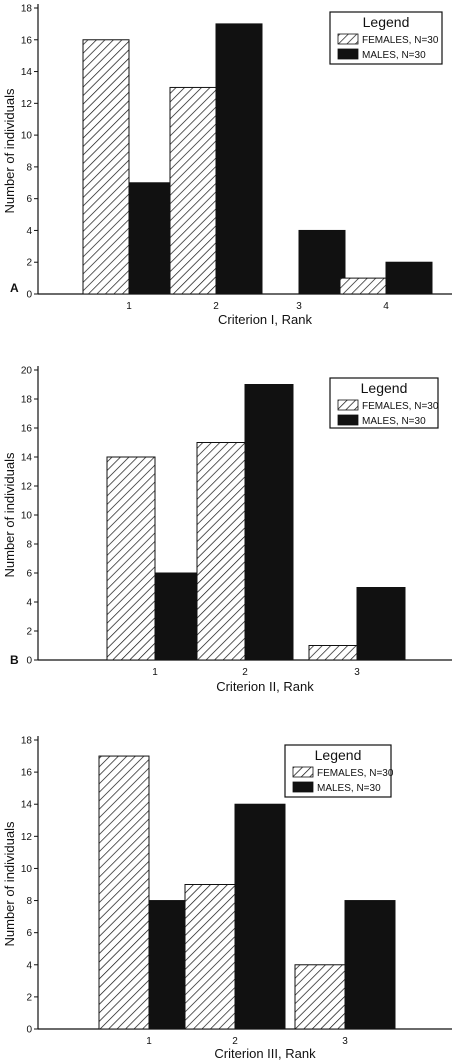 This screenshot has width=474, height=1062. What do you see at coordinates (14, 288) in the screenshot?
I see `panel-letter: A` at bounding box center [14, 288].